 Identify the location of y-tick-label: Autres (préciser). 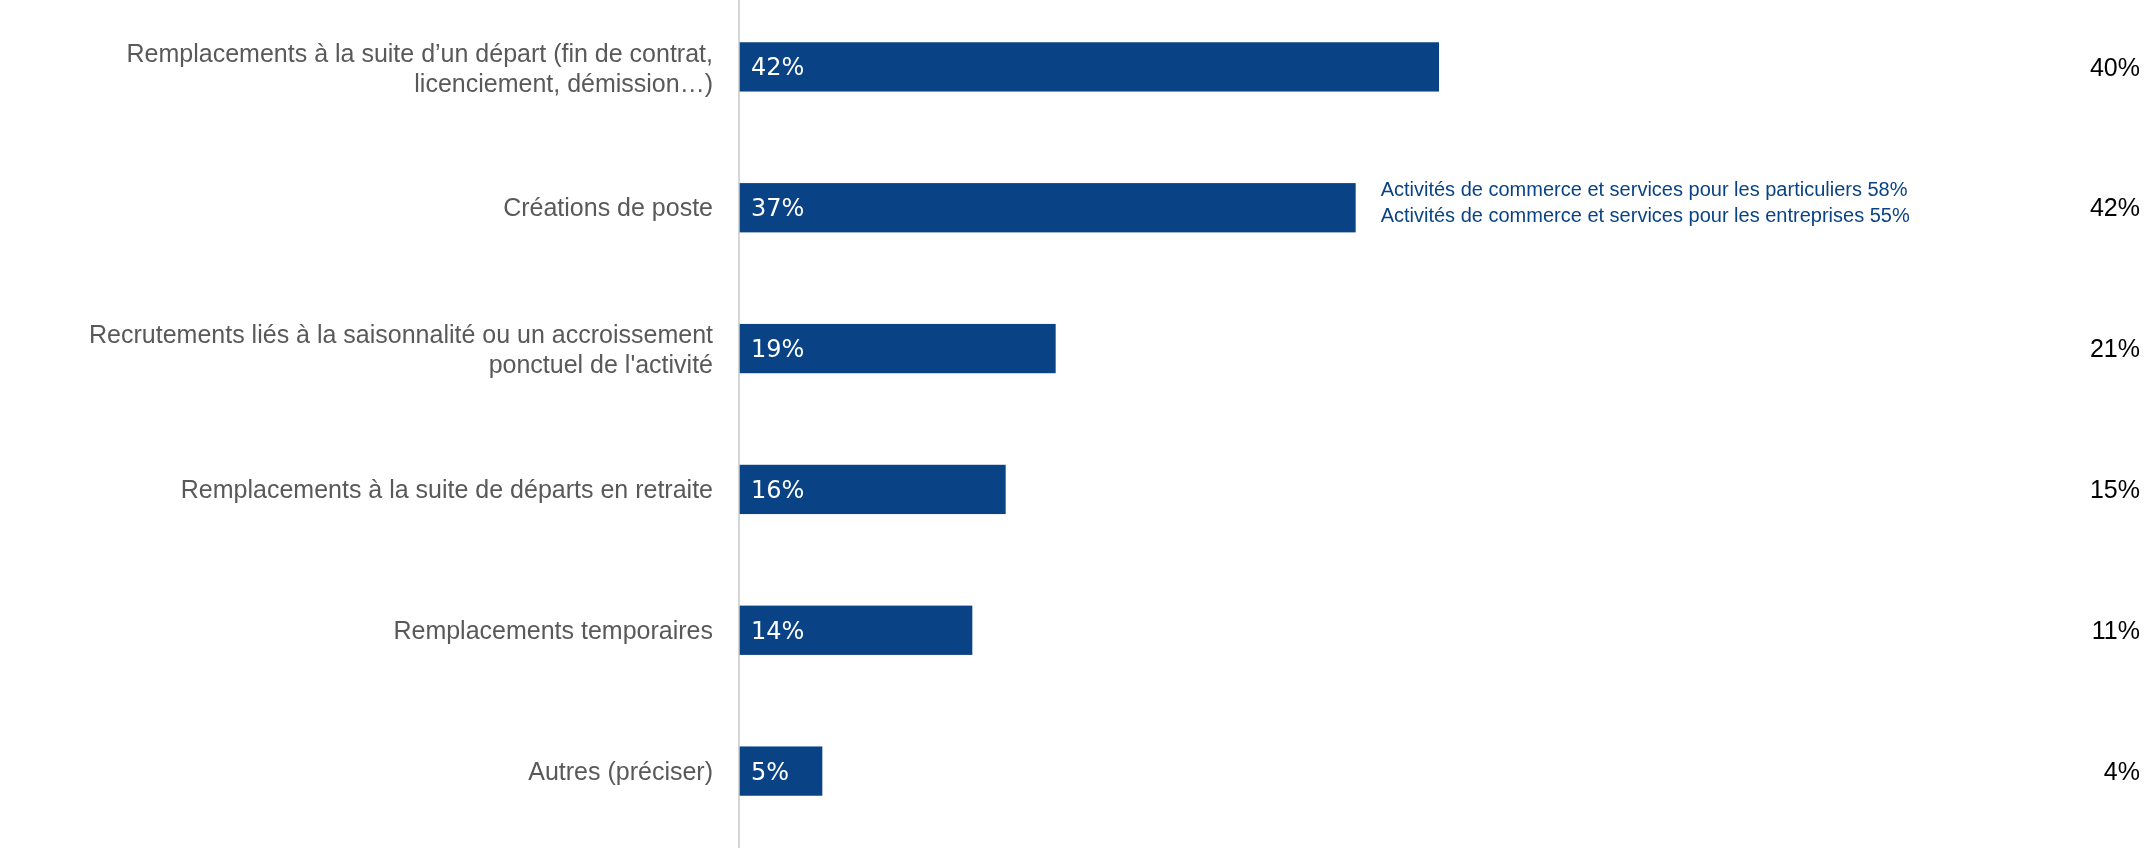
(620, 770).